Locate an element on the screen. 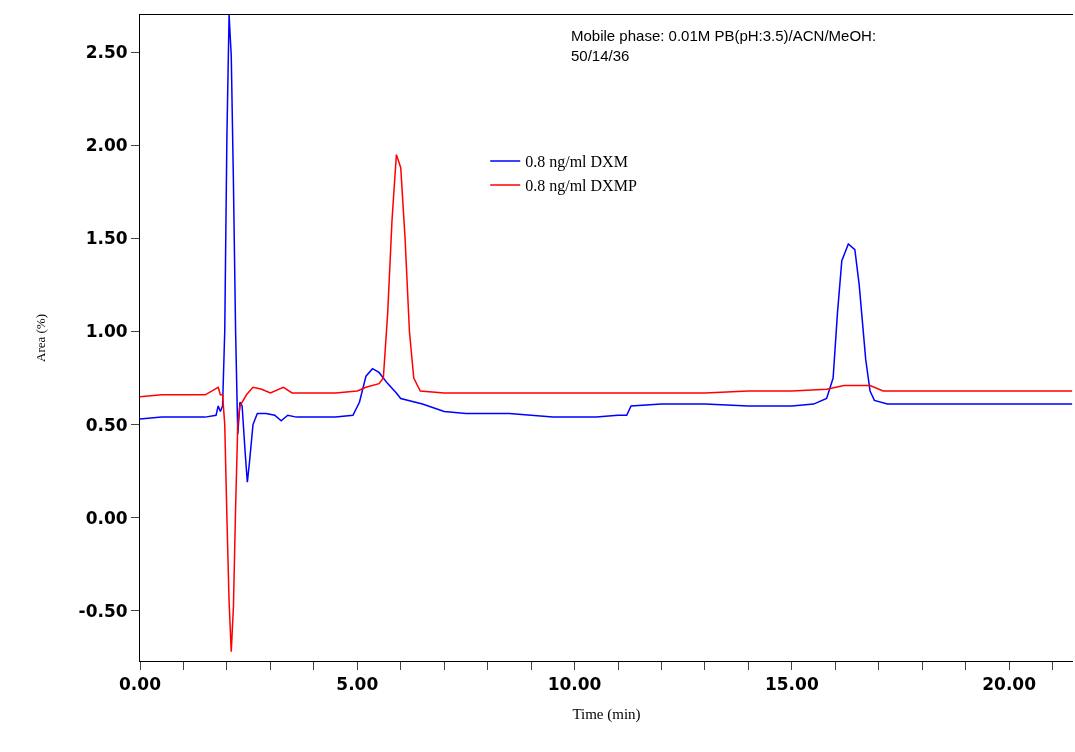 Image resolution: width=1075 pixels, height=752 pixels. y-tick-label: 1.00 is located at coordinates (106, 331).